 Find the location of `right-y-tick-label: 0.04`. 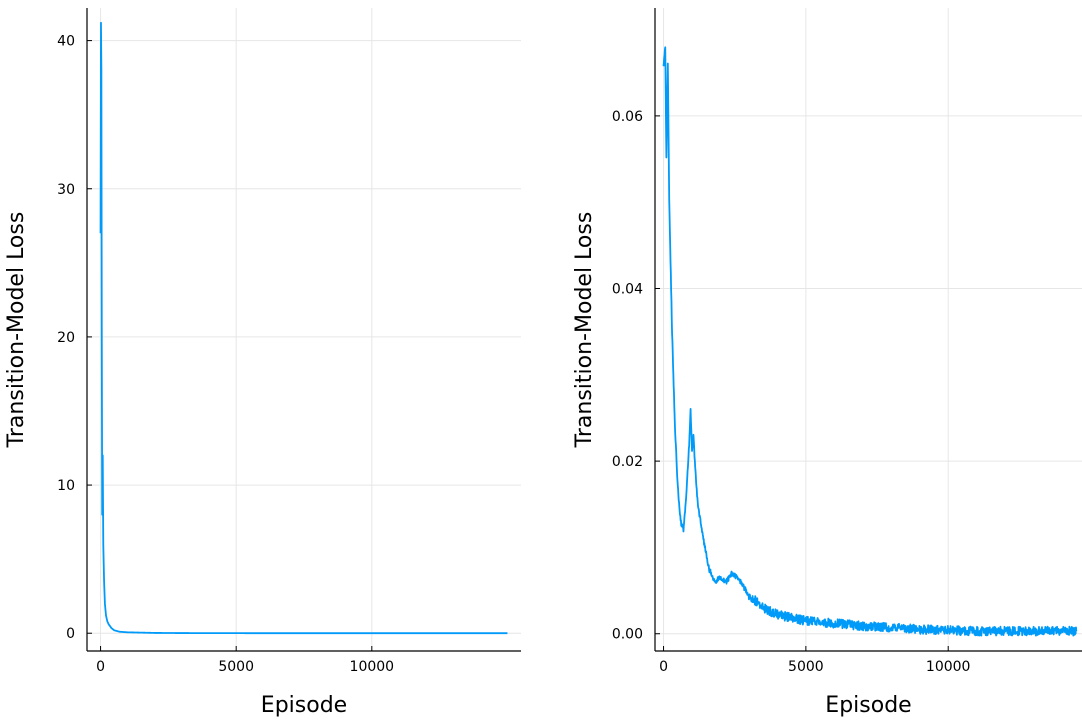

right-y-tick-label: 0.04 is located at coordinates (627, 290).